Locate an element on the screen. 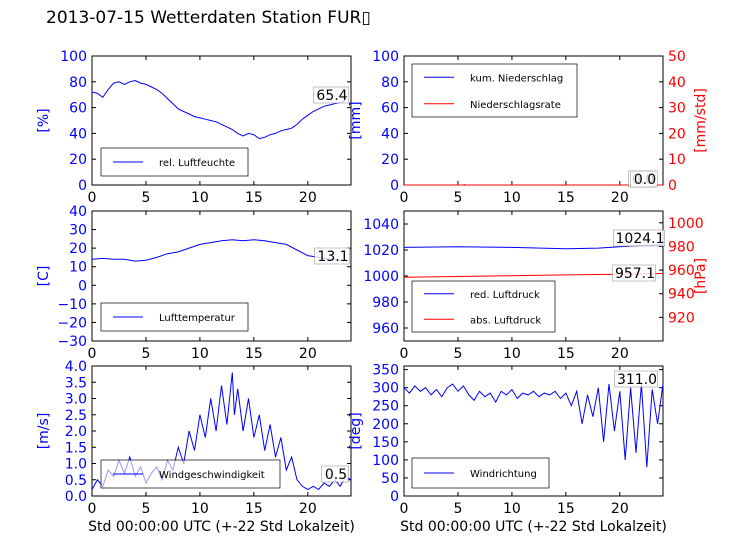 Image resolution: width=736 pixels, height=552 pixels. pressure-ytick-label: 1000 is located at coordinates (381, 277).